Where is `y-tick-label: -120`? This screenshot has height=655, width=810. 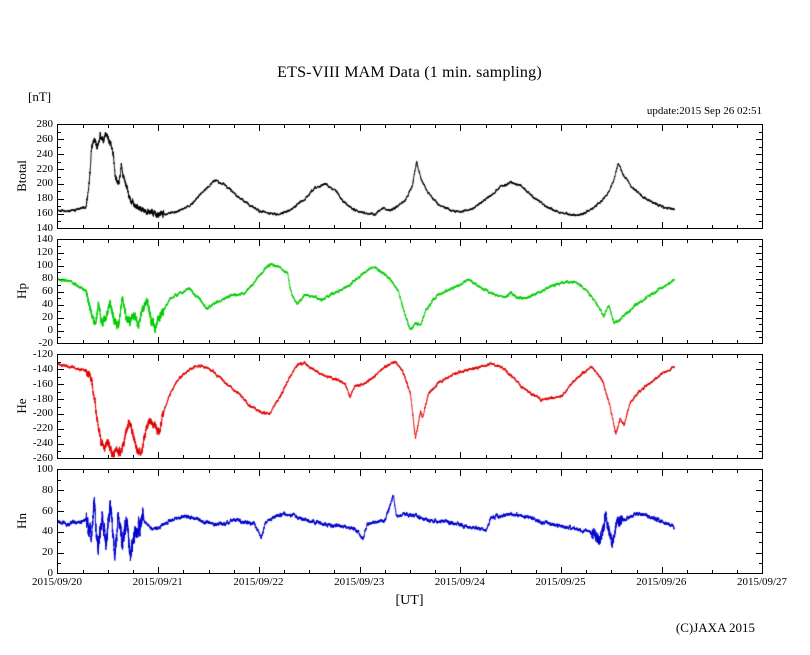
y-tick-label: -120 is located at coordinates (42, 354).